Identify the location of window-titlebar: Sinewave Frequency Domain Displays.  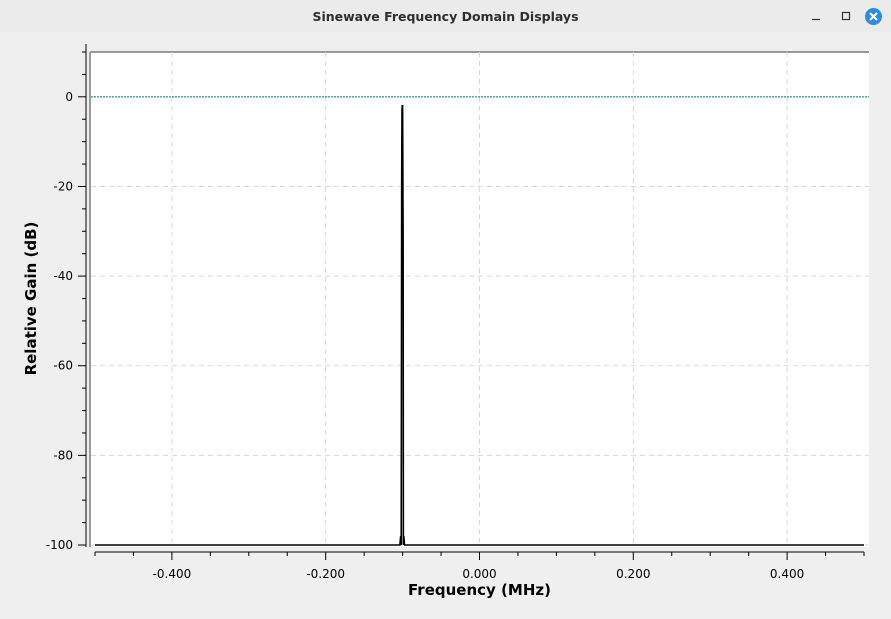
(445, 16).